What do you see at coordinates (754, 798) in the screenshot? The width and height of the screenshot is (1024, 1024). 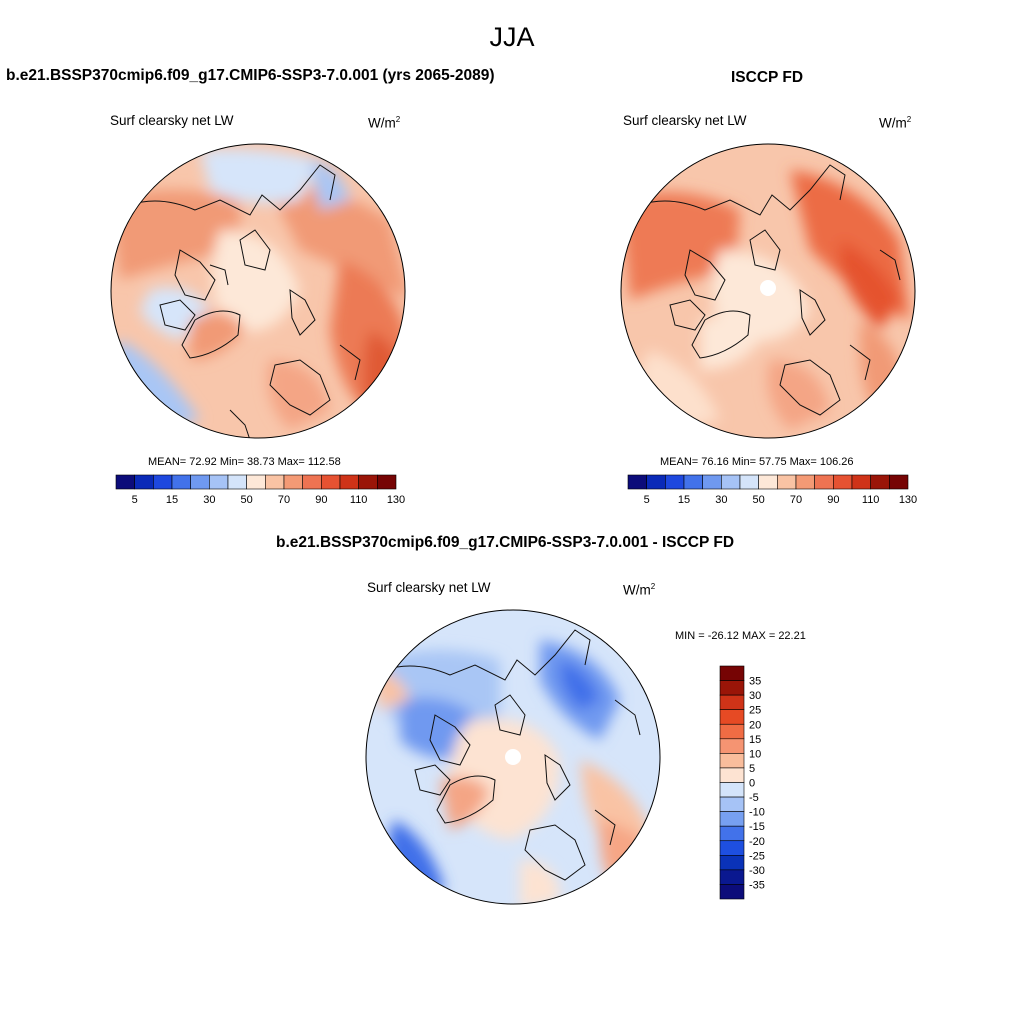 I see `difference-colorbar-tick-label: -5` at bounding box center [754, 798].